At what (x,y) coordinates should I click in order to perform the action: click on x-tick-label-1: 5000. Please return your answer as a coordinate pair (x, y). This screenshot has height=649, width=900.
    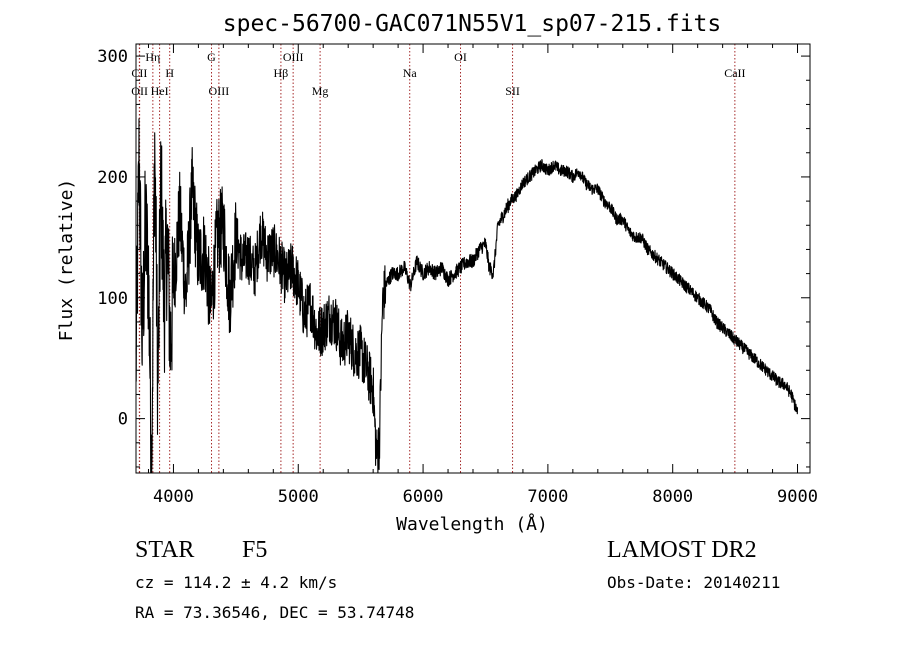
    Looking at the image, I should click on (298, 497).